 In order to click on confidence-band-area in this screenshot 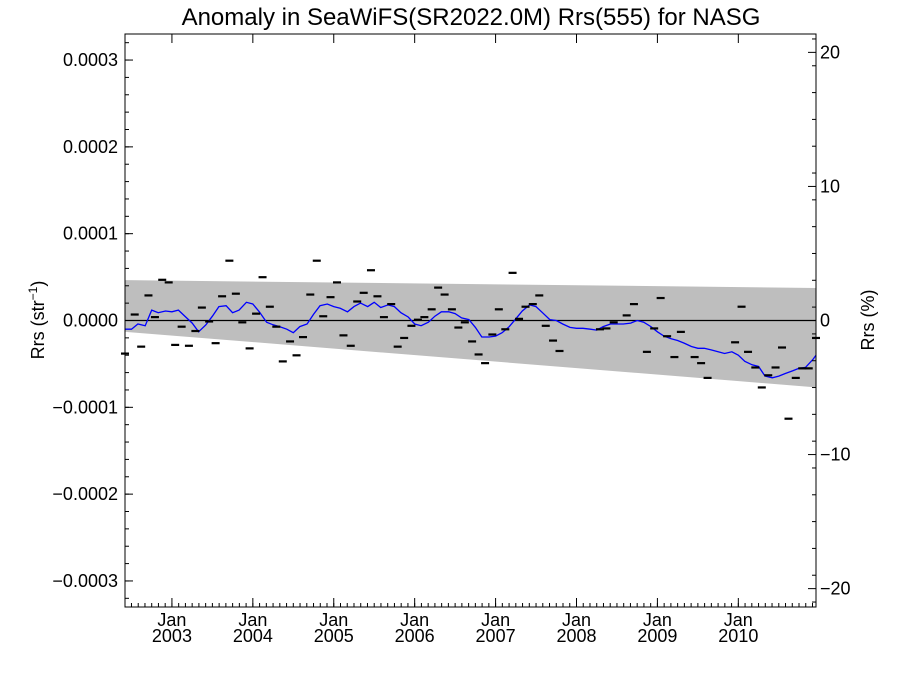, I will do `click(470, 334)`.